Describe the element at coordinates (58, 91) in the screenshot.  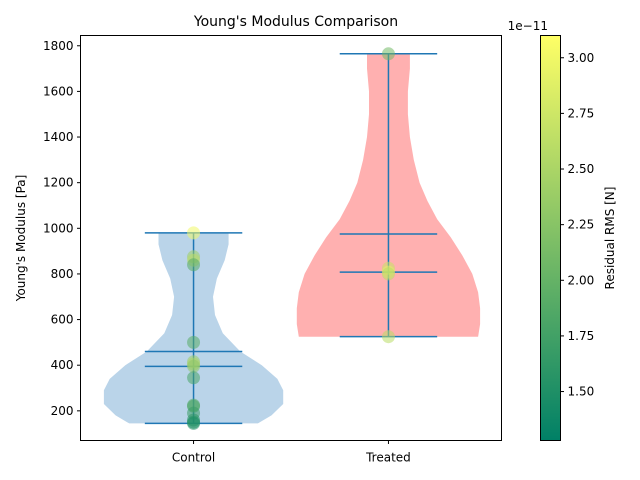
I see `y-tick-label: 1600` at that location.